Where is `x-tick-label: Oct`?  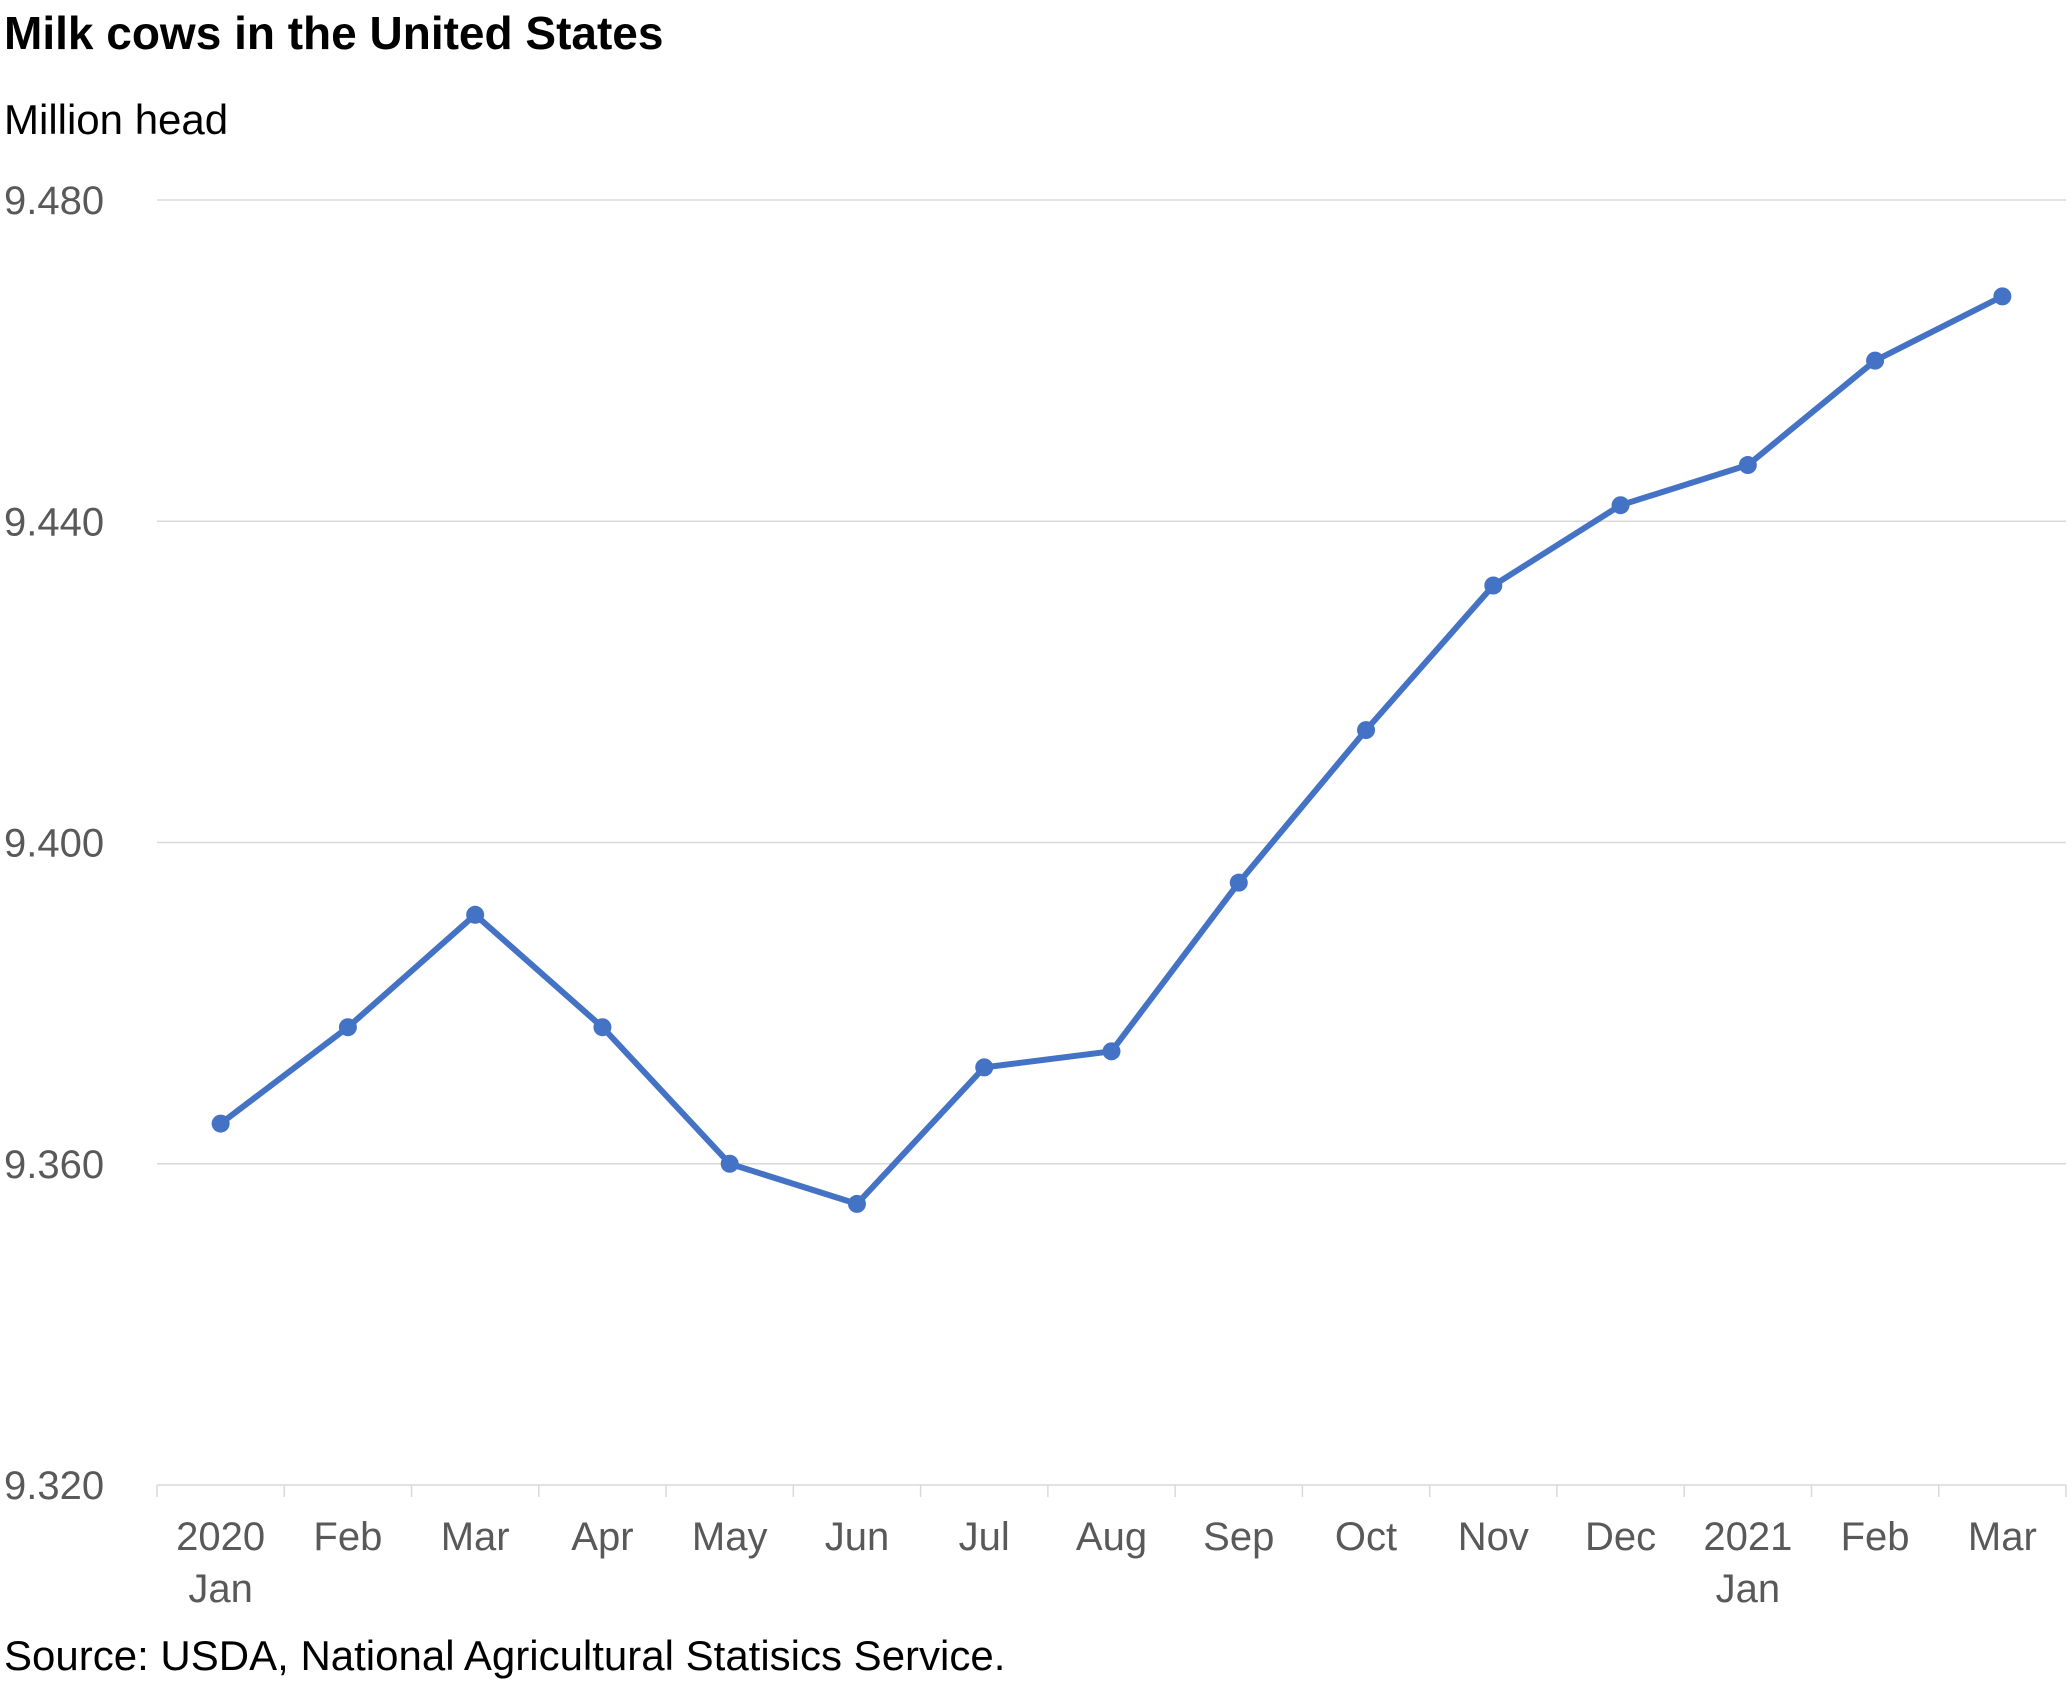
x-tick-label: Oct is located at coordinates (1366, 1537).